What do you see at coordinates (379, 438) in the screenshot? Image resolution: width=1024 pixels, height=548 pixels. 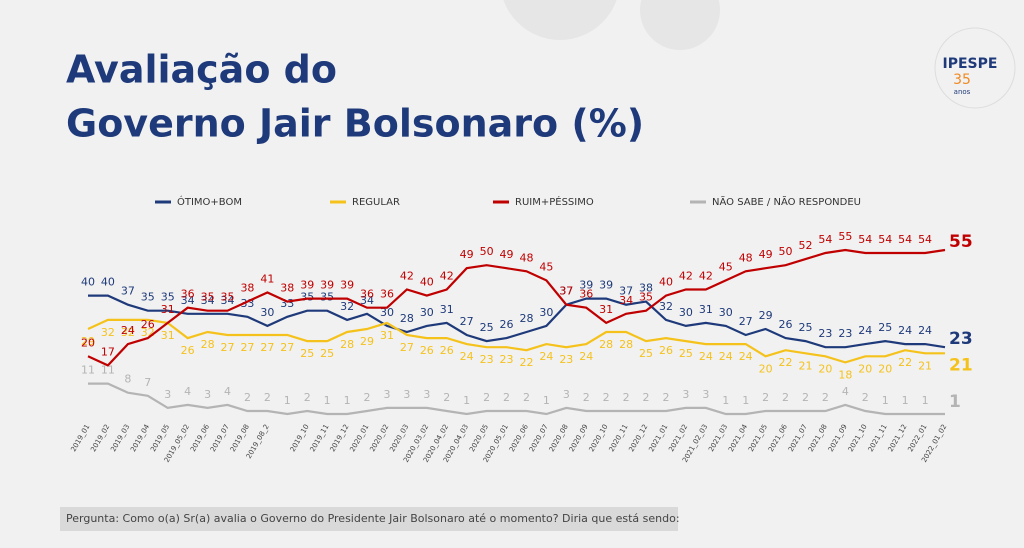 I see `x-tick-label: 2020_02` at bounding box center [379, 438].